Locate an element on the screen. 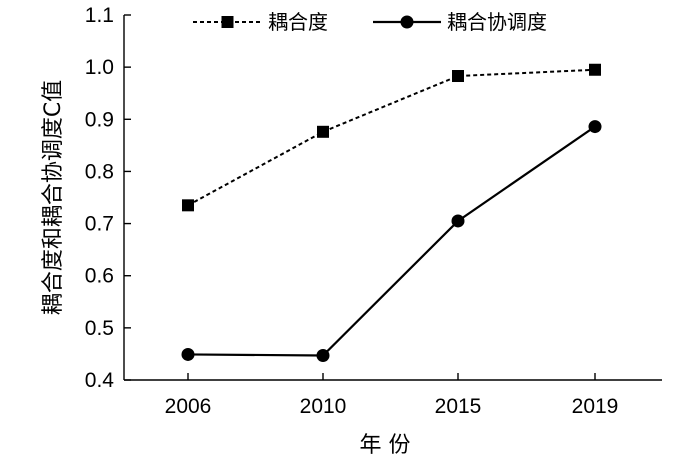 This screenshot has height=472, width=700. legend-marker-square is located at coordinates (227, 22).